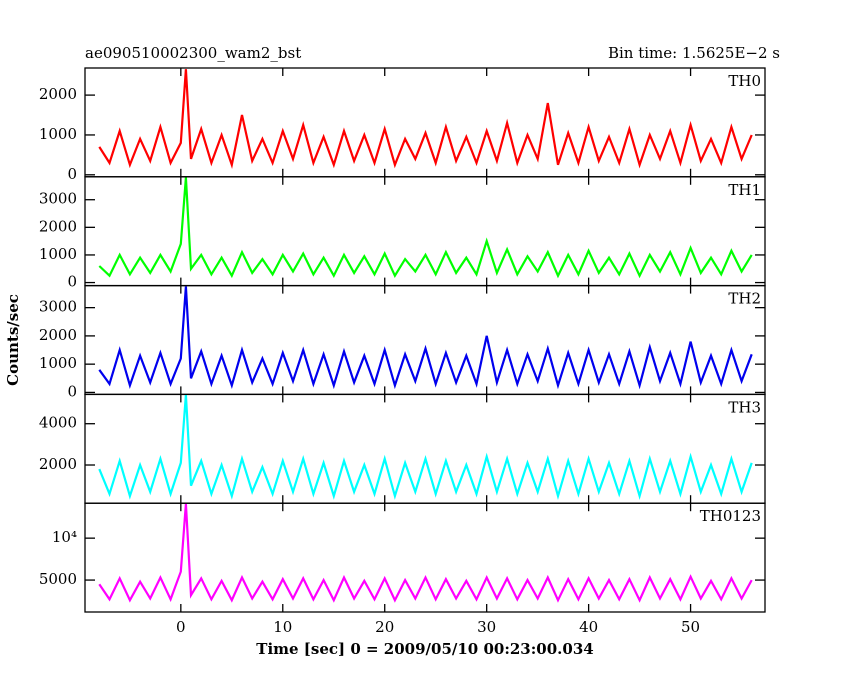 Image resolution: width=850 pixels, height=680 pixels. I want to click on y-tick-label: 10⁴, so click(64, 537).